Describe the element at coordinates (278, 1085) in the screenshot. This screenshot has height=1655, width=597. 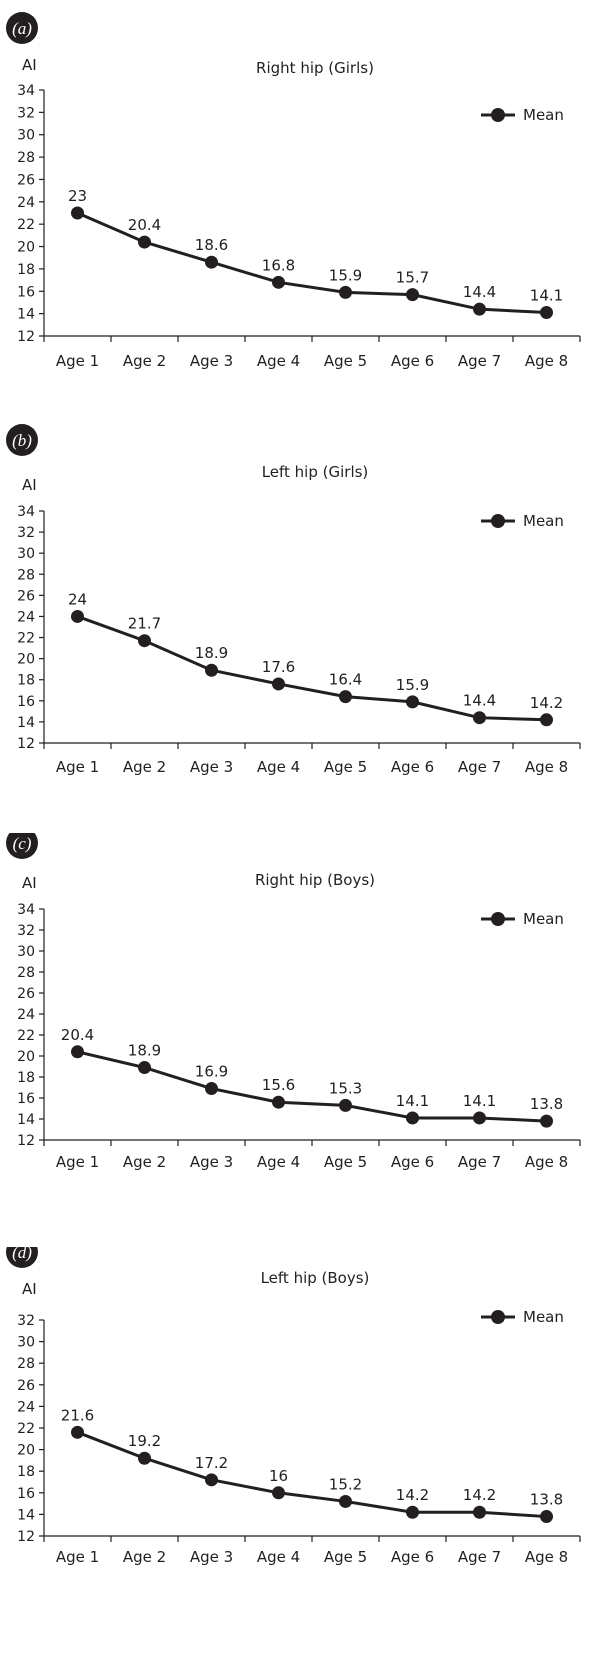
I see `data-label: 15.6` at that location.